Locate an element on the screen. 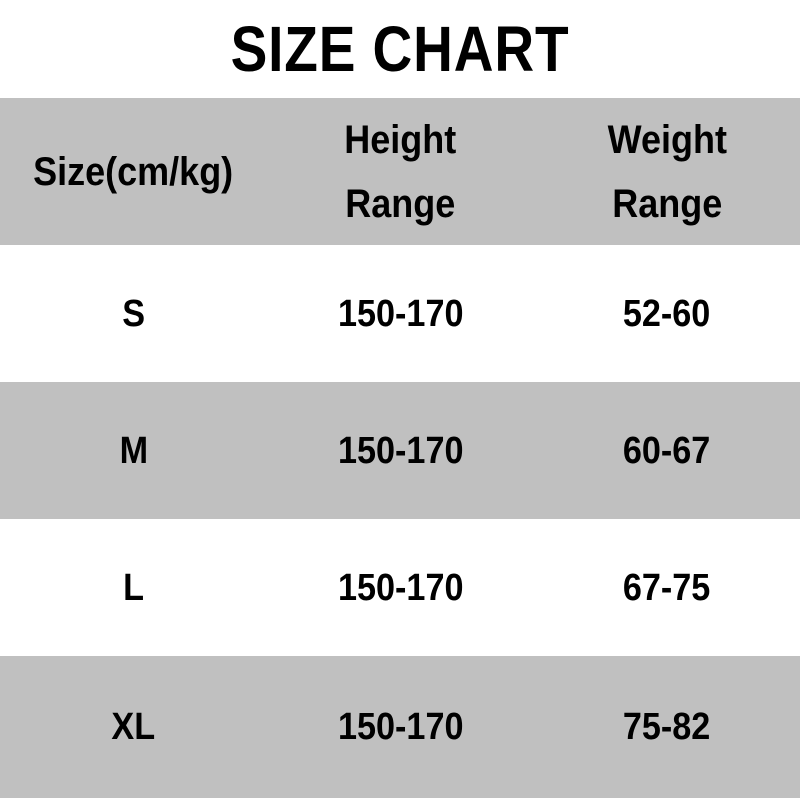  cell-value-weight: 67-75 is located at coordinates (667, 587).